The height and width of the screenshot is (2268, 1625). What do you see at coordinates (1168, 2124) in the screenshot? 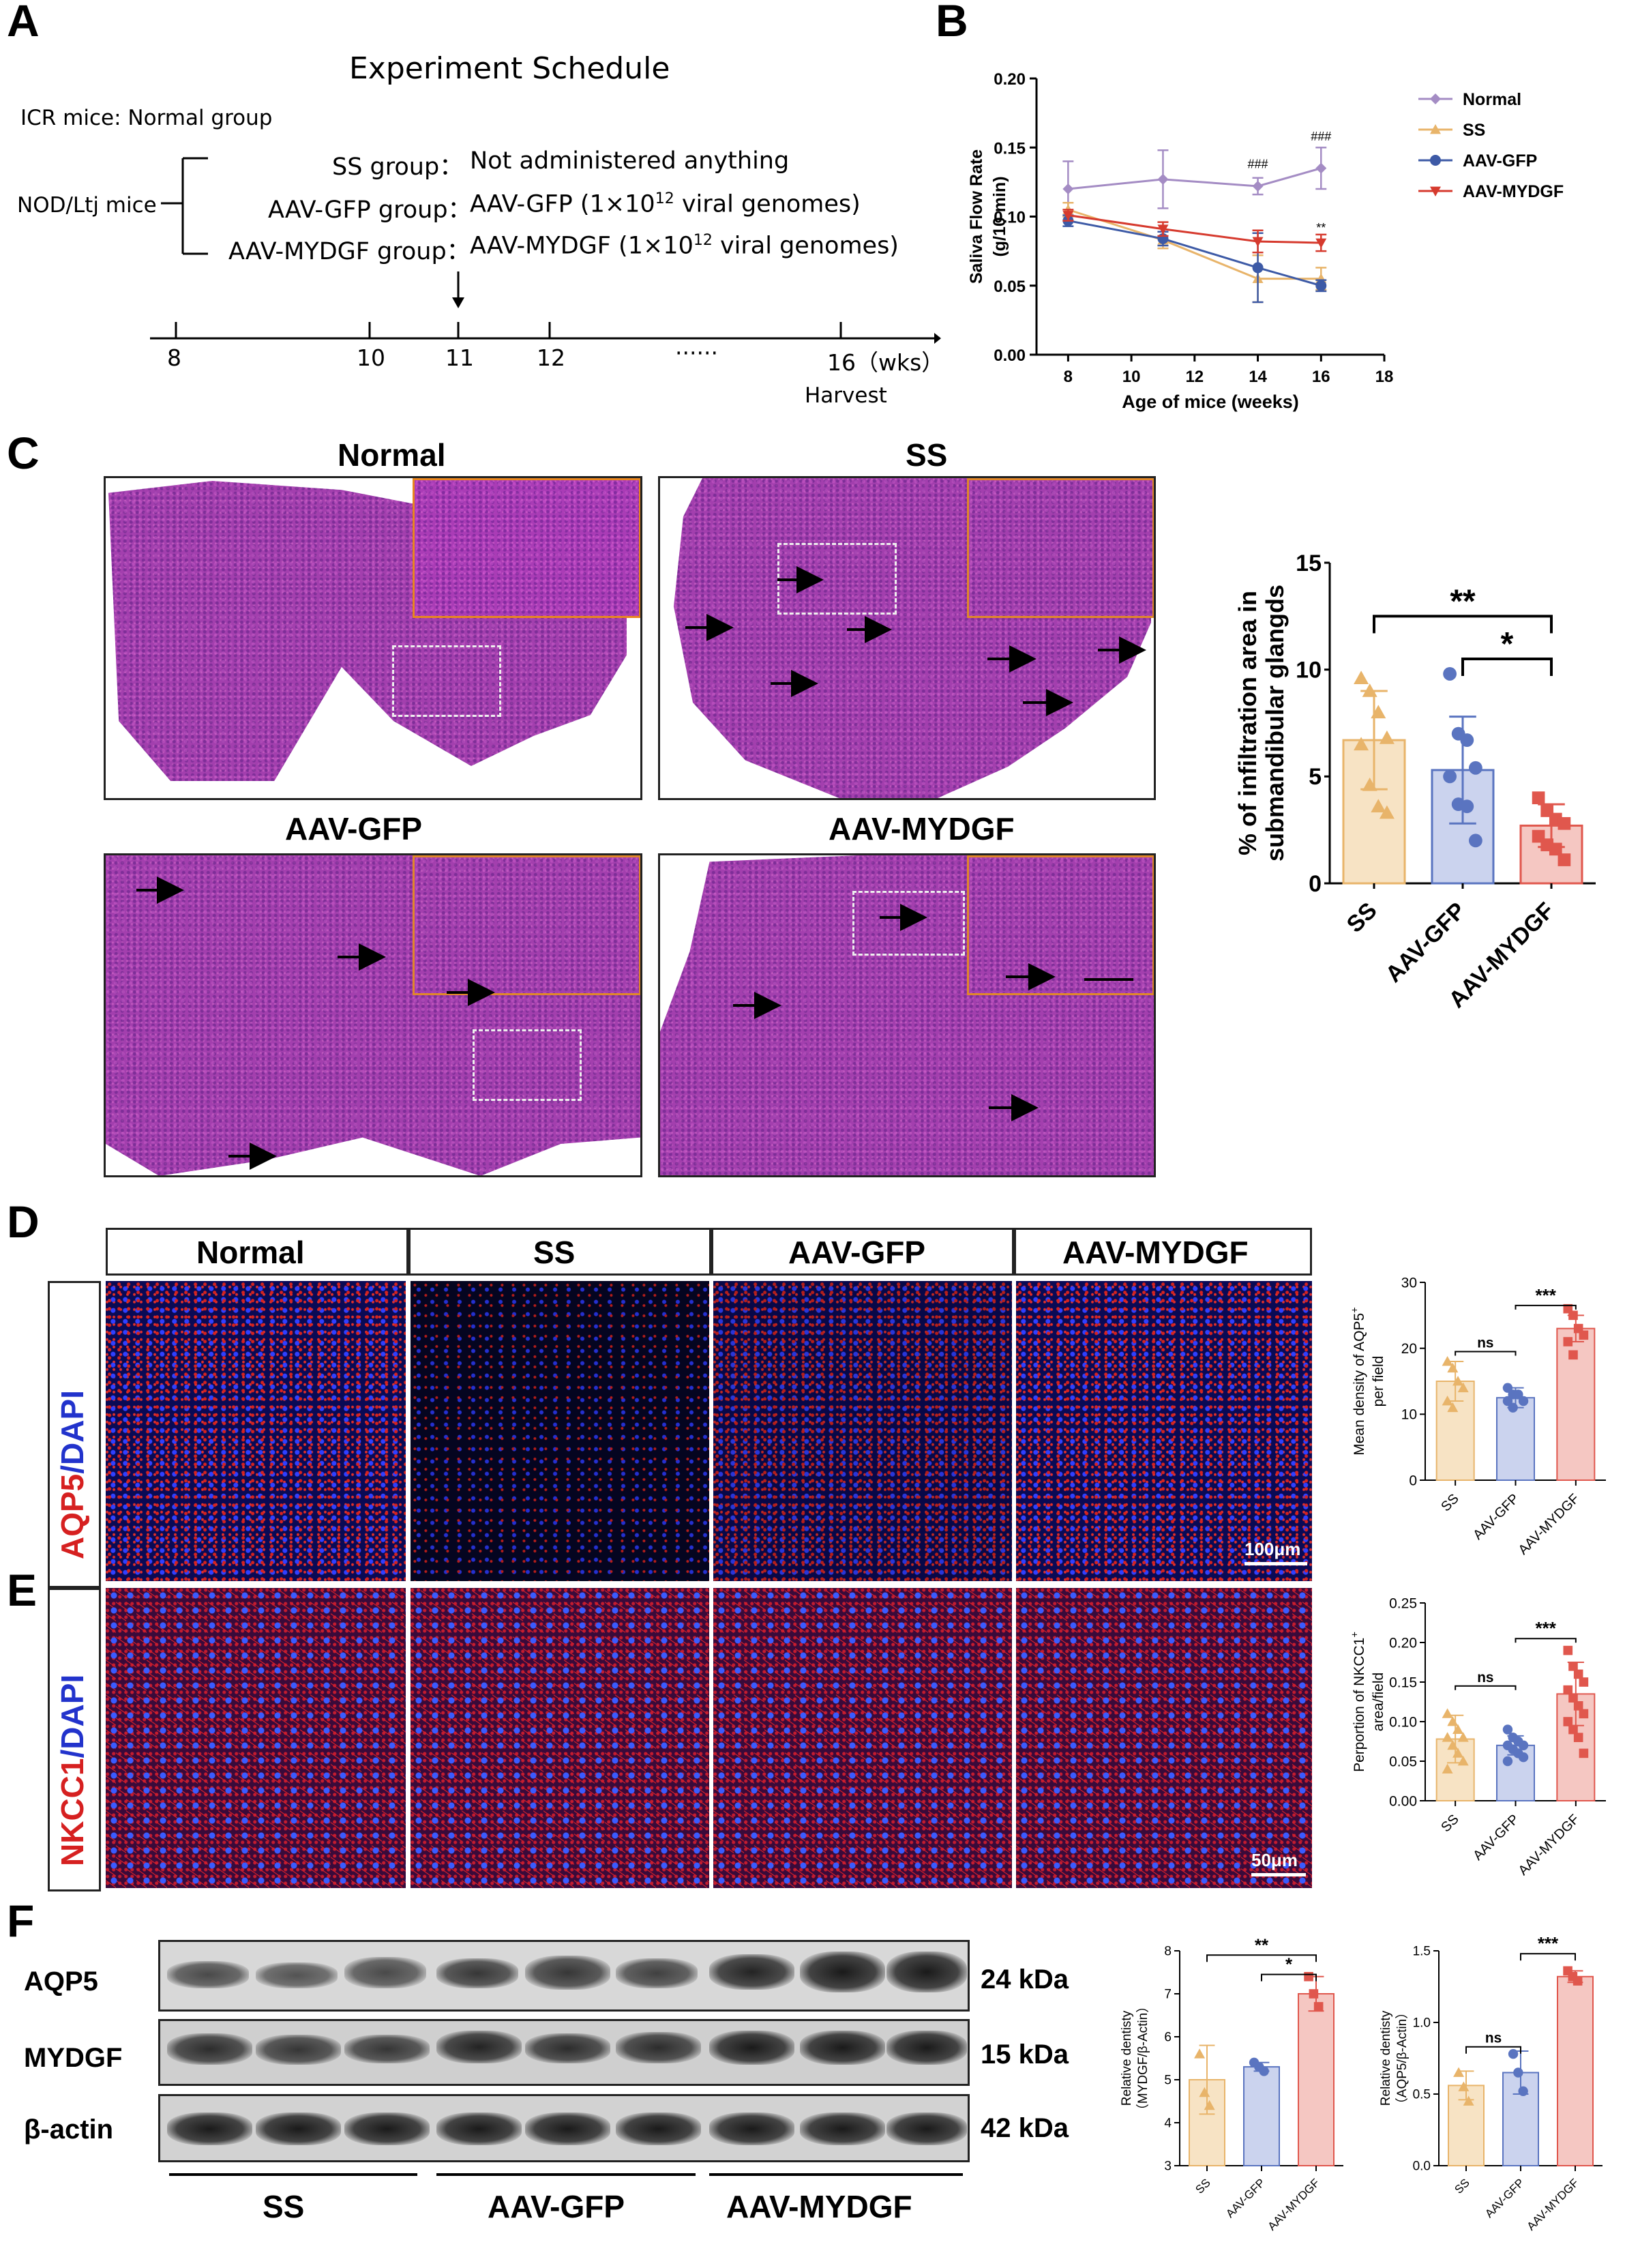
I see `y-tick-label: 4` at bounding box center [1168, 2124].